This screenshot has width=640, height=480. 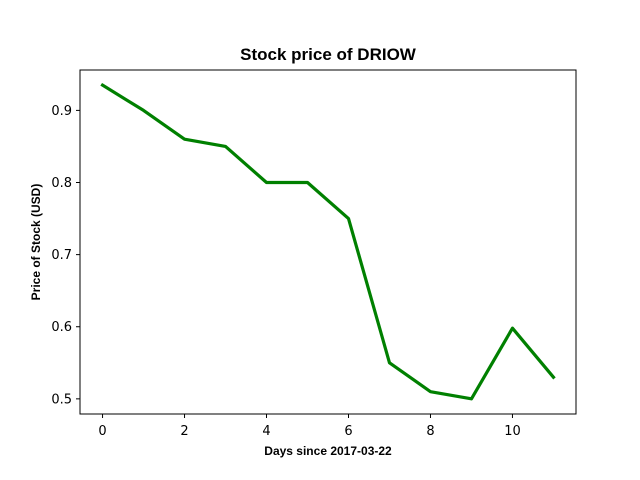 I want to click on y-tick-label: 0.7, so click(x=61, y=255).